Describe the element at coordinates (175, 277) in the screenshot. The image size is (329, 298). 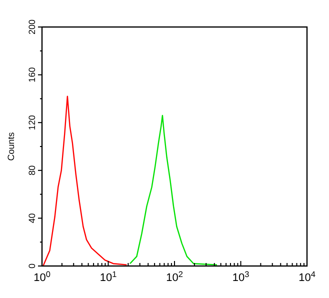
I see `x-tick-label: 10$^{2}$` at that location.